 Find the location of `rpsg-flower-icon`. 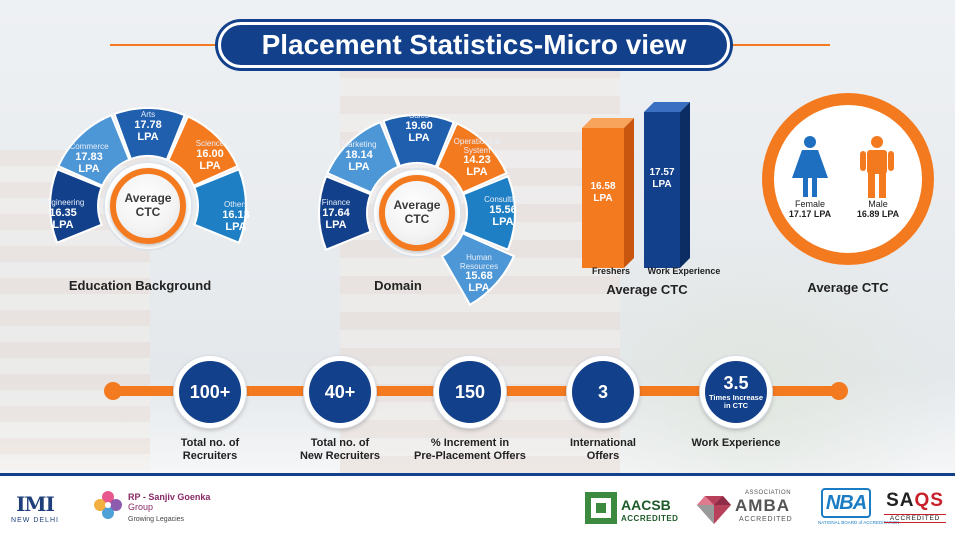

rpsg-flower-icon is located at coordinates (108, 505).